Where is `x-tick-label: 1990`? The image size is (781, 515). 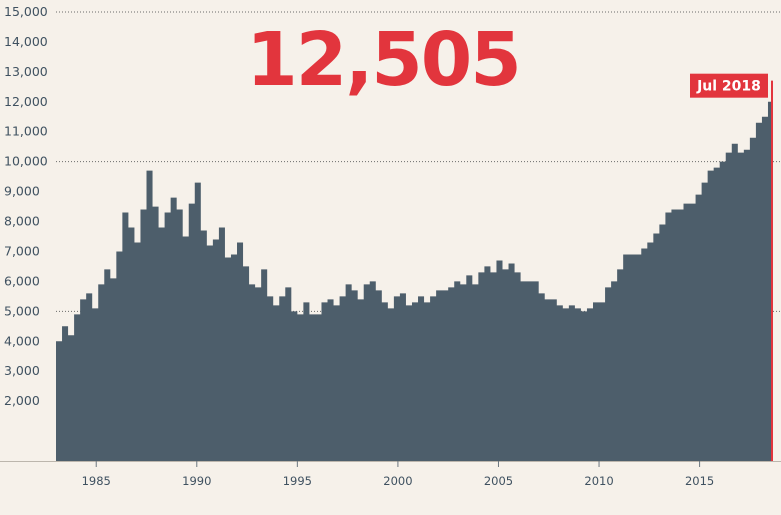
x-tick-label: 1990 is located at coordinates (196, 481).